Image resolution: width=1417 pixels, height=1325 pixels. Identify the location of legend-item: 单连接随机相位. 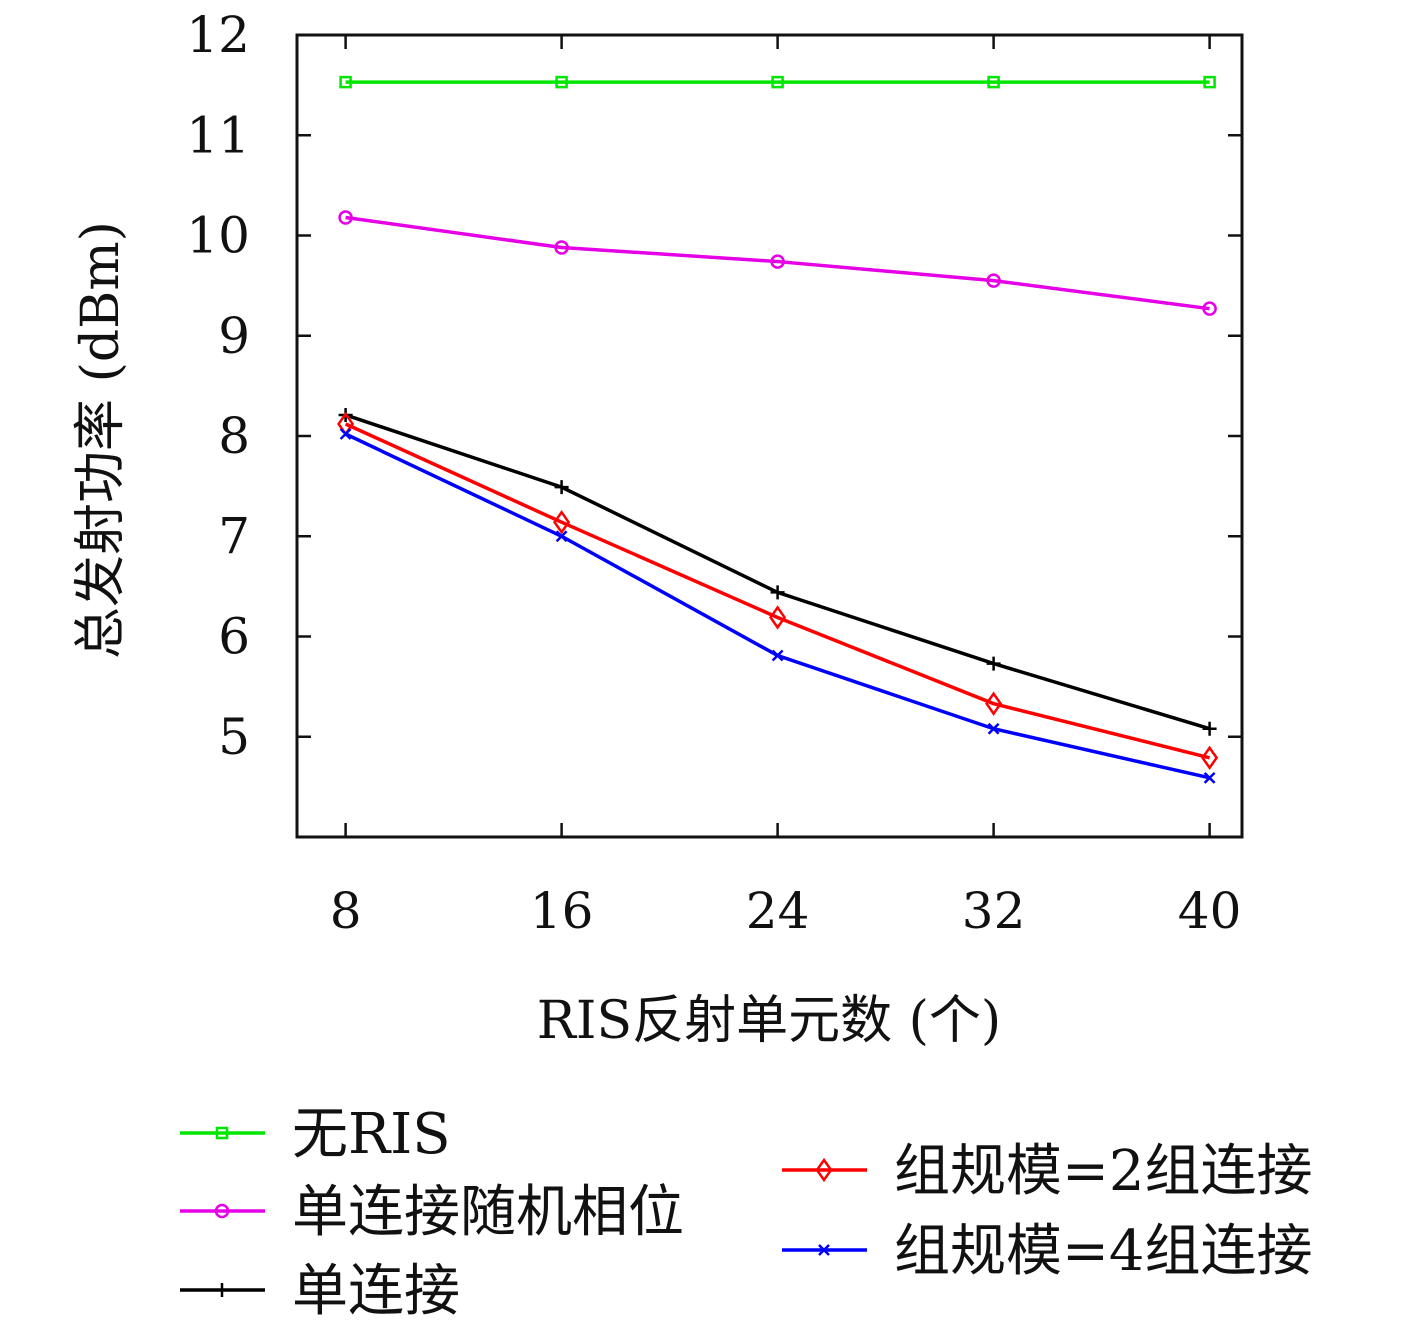
(432, 1212).